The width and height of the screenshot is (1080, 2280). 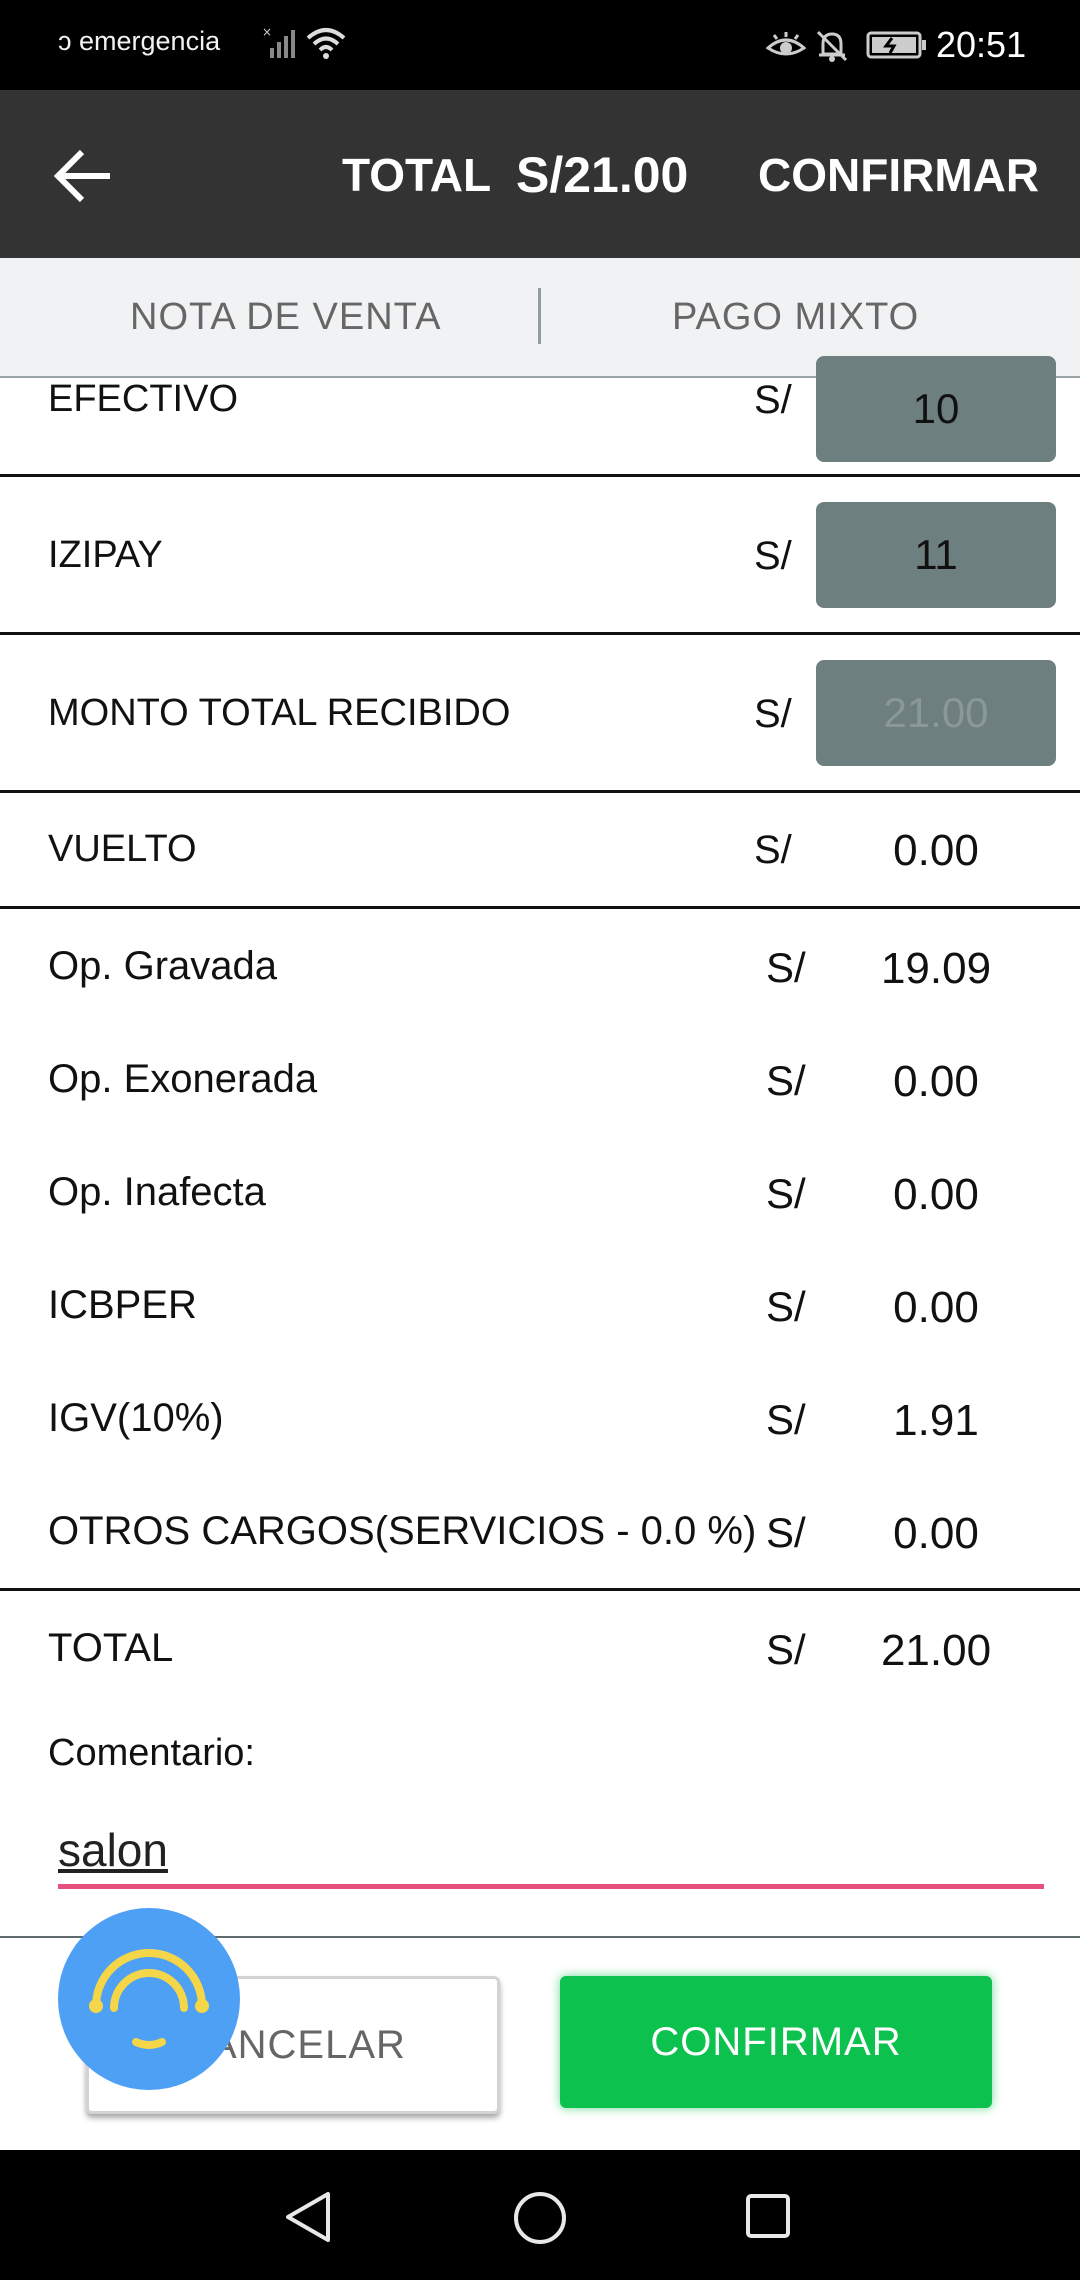 I want to click on status-time: 20:51, so click(x=981, y=44).